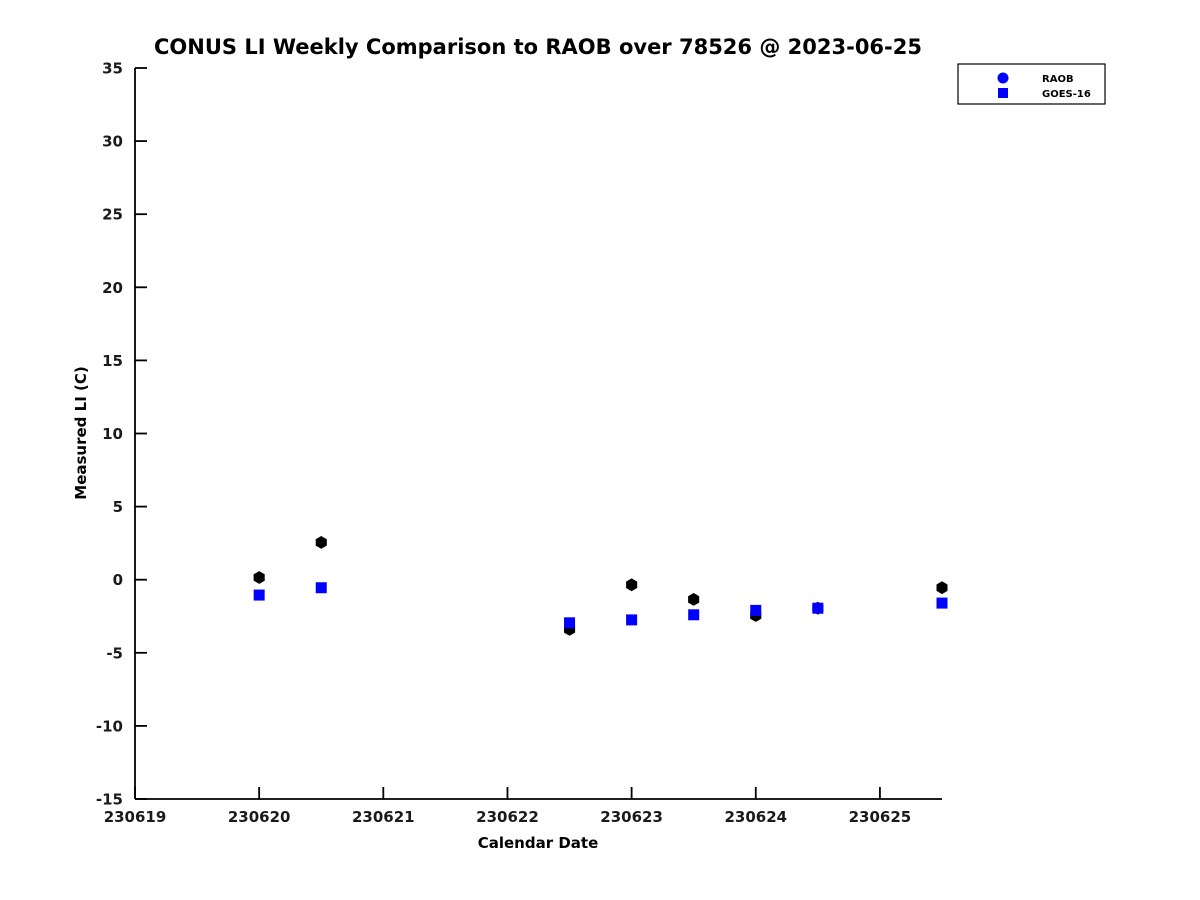  What do you see at coordinates (81, 432) in the screenshot?
I see `y-axis-label: Measured LI (C)` at bounding box center [81, 432].